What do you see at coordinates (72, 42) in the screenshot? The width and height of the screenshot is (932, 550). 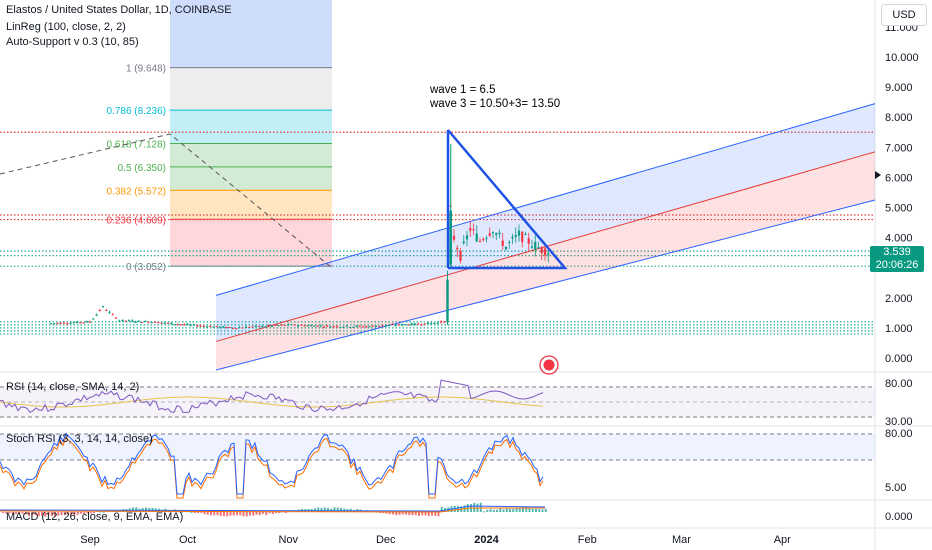 I see `auto-support-indicator-label: Auto-Support v 0.3 (10, 85)` at bounding box center [72, 42].